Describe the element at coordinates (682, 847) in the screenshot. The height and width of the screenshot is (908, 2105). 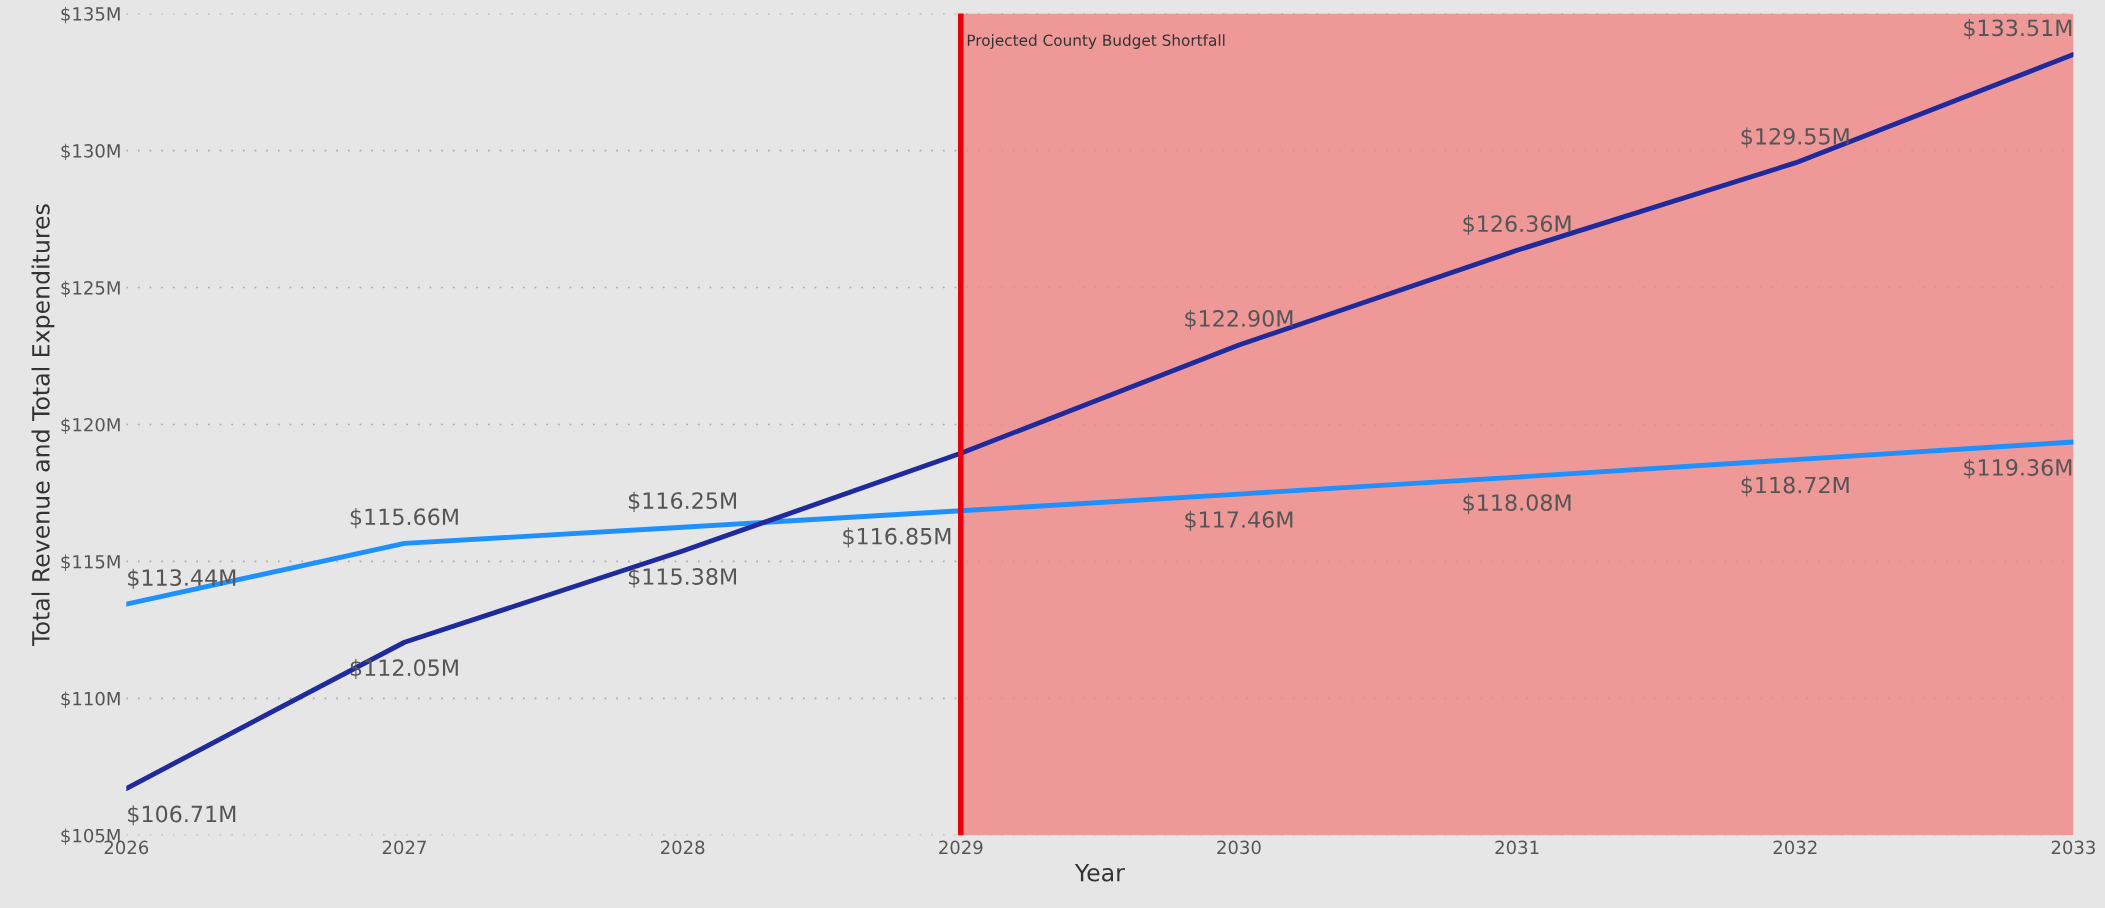
I see `x-tick-label: 2028` at that location.